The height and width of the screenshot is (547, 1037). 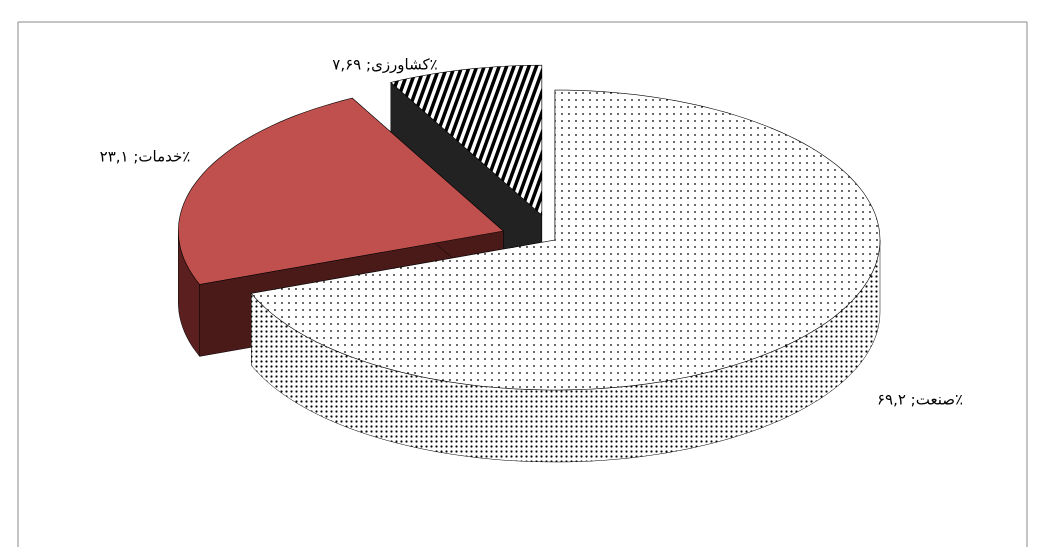 What do you see at coordinates (145, 157) in the screenshot?
I see `data-label: خدمات; ۲۳,۱٪` at bounding box center [145, 157].